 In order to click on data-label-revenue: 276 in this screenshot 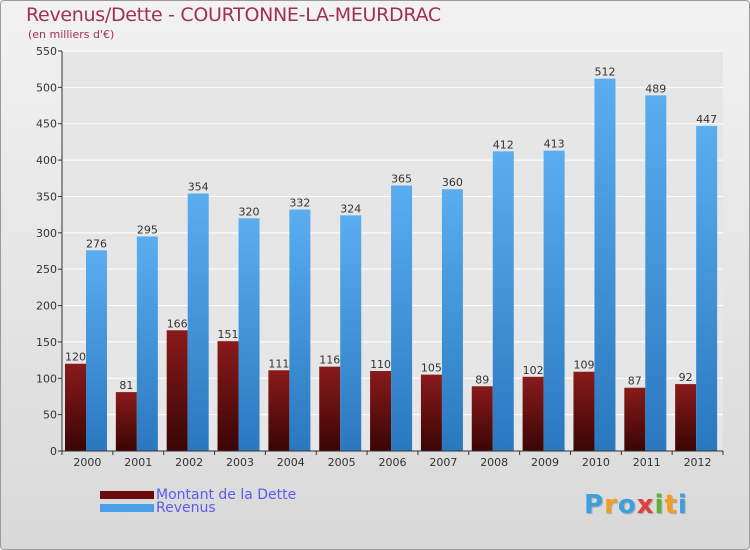, I will do `click(96, 243)`.